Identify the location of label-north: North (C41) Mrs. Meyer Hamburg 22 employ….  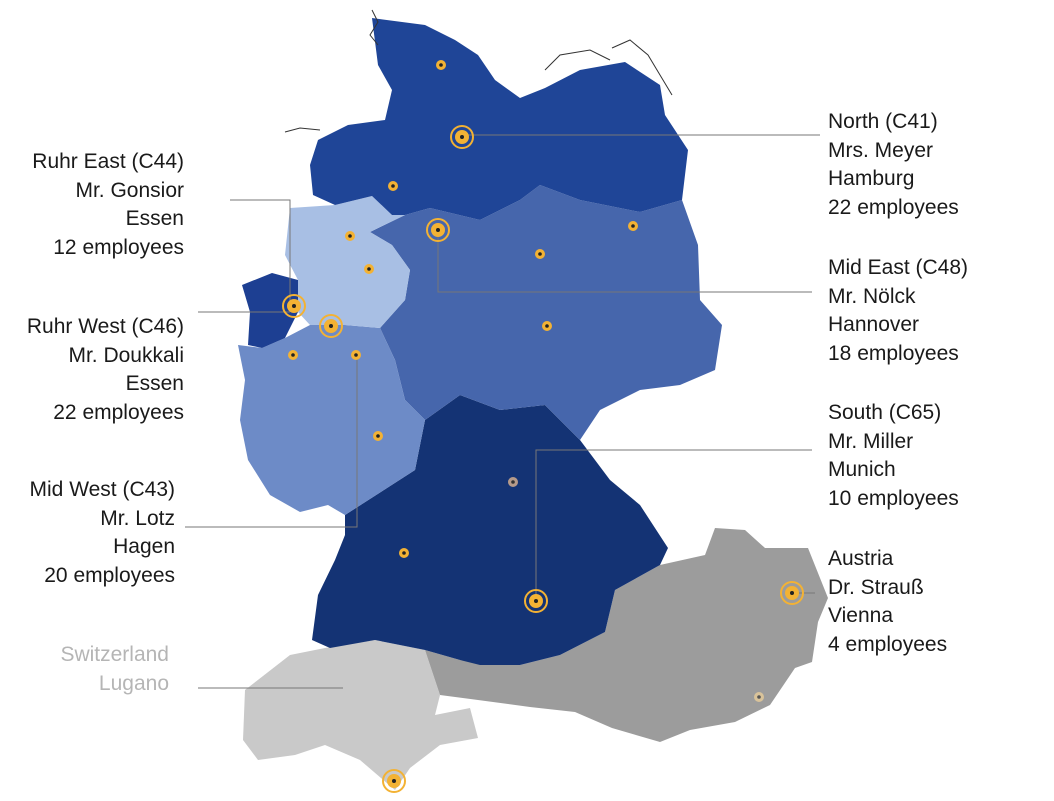
(893, 165).